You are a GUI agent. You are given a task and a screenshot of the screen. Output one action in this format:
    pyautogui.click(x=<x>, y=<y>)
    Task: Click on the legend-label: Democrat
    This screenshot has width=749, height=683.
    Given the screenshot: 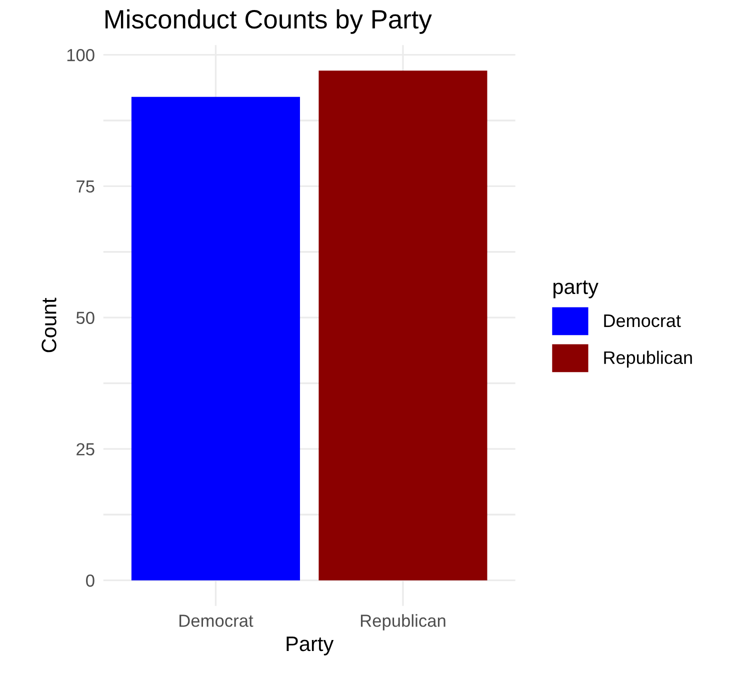 What is the action you would take?
    pyautogui.click(x=642, y=321)
    